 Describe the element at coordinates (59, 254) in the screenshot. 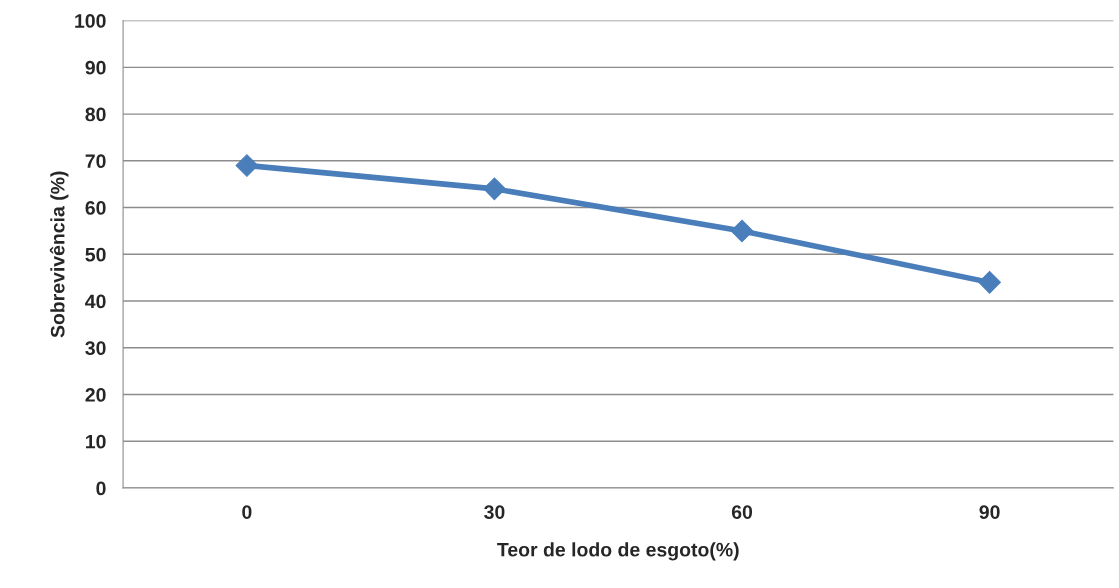

I see `y-axis-title: Sobrevivência (%)` at that location.